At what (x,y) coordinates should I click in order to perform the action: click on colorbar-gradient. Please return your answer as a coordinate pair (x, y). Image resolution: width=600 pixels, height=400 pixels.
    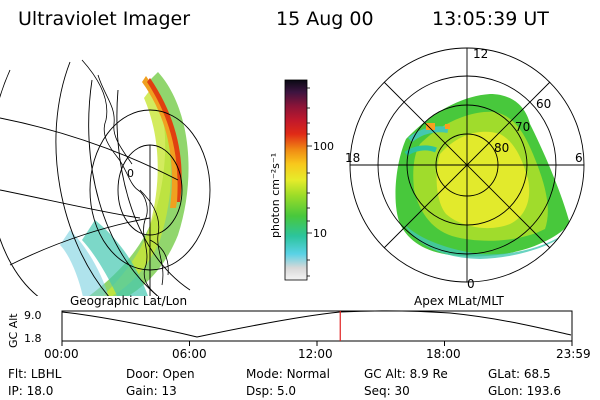
    Looking at the image, I should click on (296, 180).